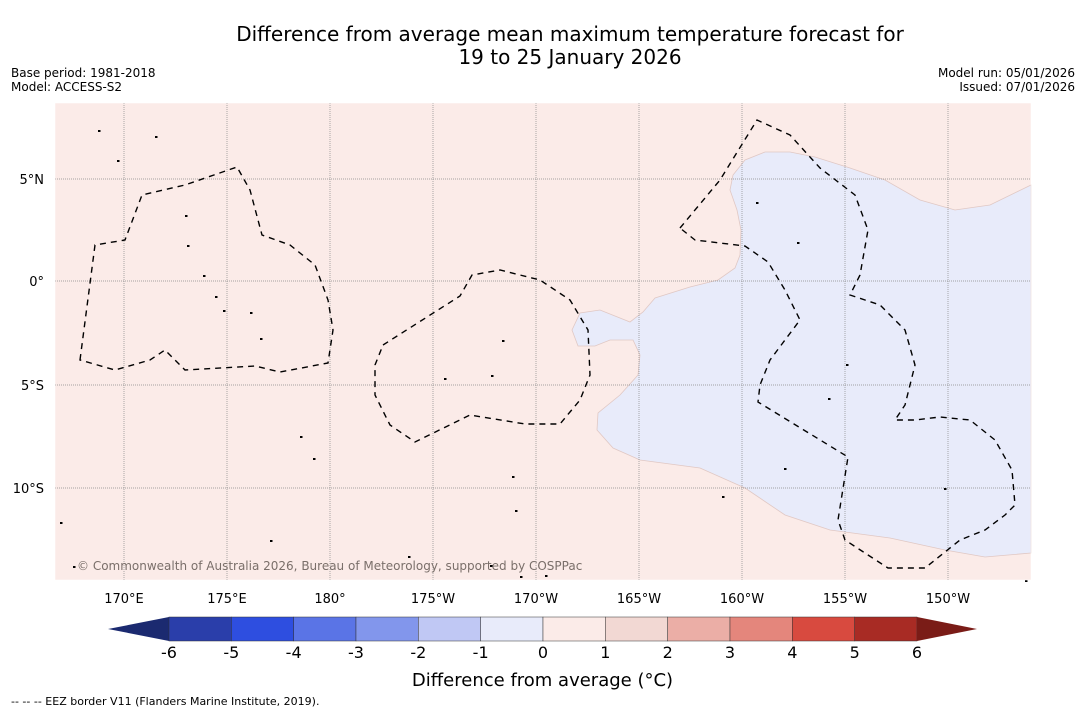 The height and width of the screenshot is (713, 1085). I want to click on model-name: Model: ACCESS-S2, so click(67, 87).